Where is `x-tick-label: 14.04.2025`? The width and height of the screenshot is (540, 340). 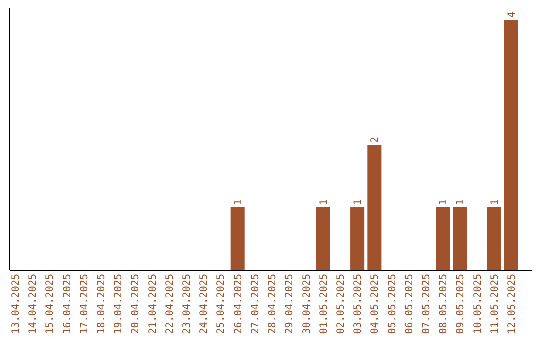 x-tick-label: 14.04.2025 is located at coordinates (34, 304).